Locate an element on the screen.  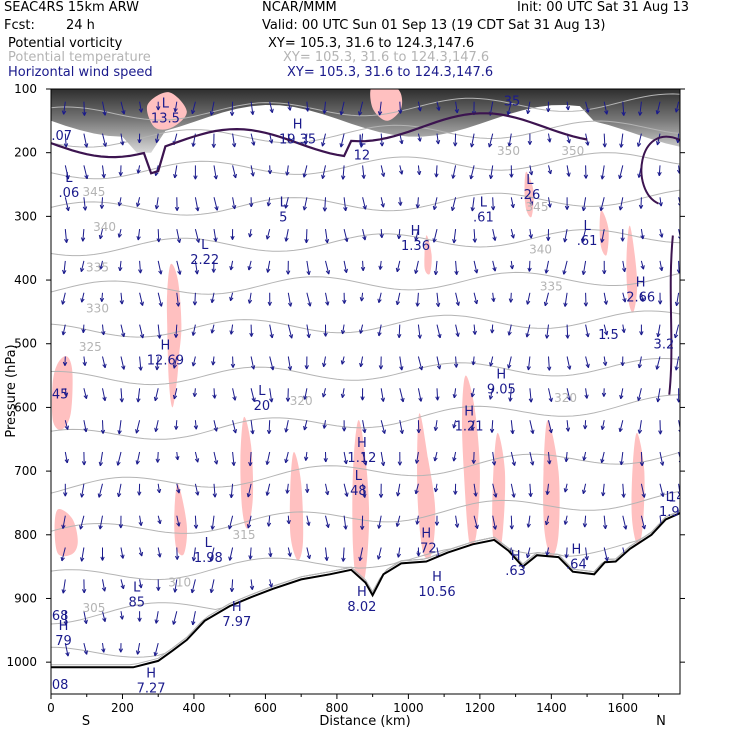
center-title: NCAR/MMM is located at coordinates (299, 7).